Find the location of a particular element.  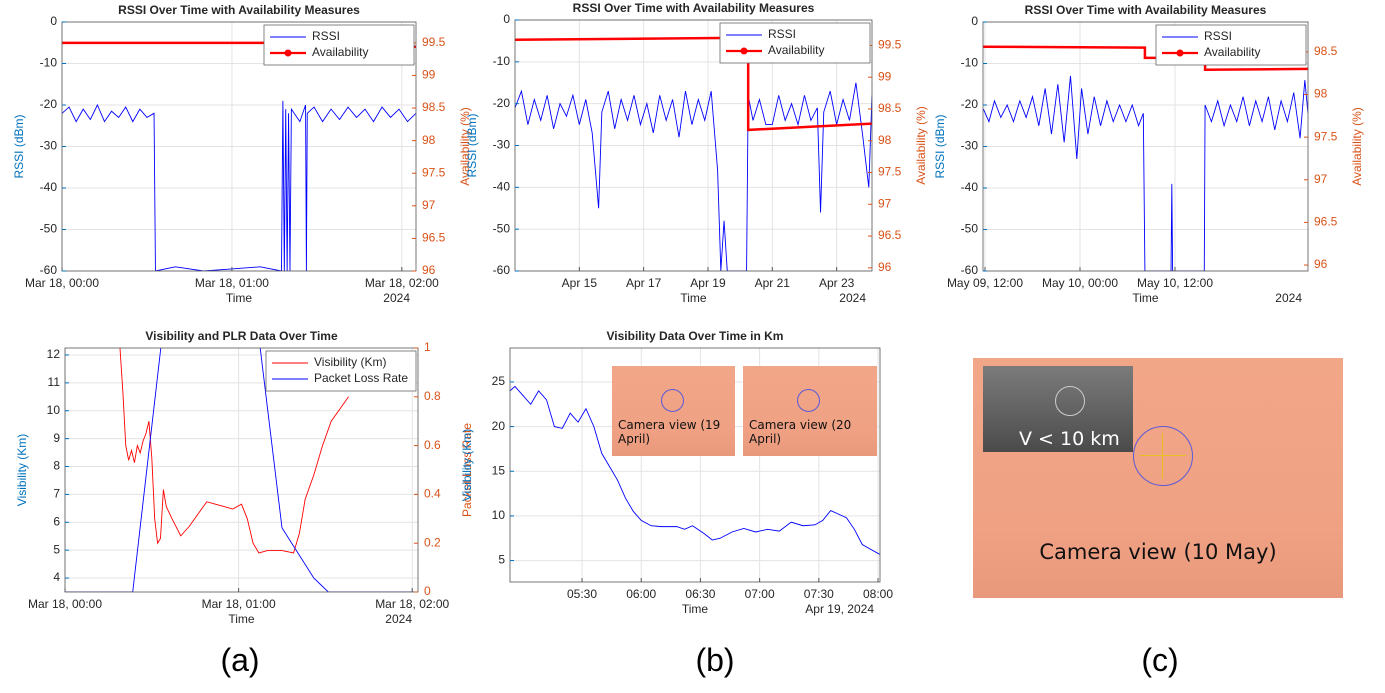

y2-tick-label: 96 is located at coordinates (429, 270).